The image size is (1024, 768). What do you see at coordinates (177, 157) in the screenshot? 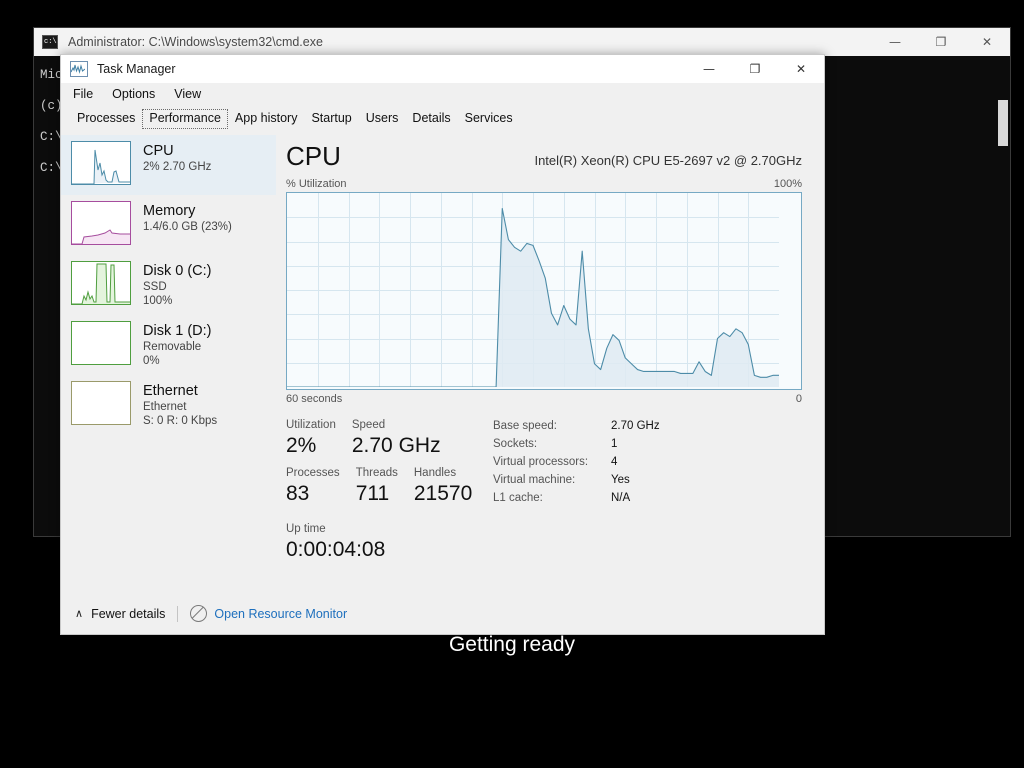
I see `sidebar-cpu-text: CPU 2% 2.70 GHz` at bounding box center [177, 157].